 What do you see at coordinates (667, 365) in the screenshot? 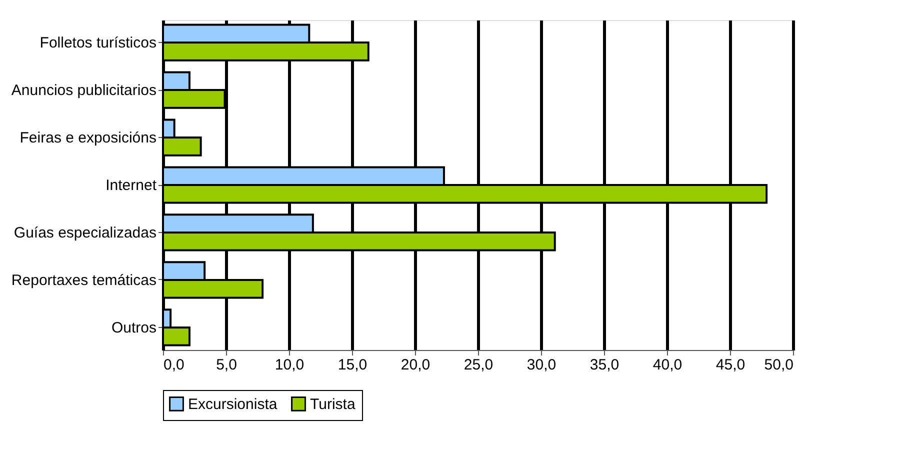
I see `x-tick-label: 40,0` at bounding box center [667, 365].